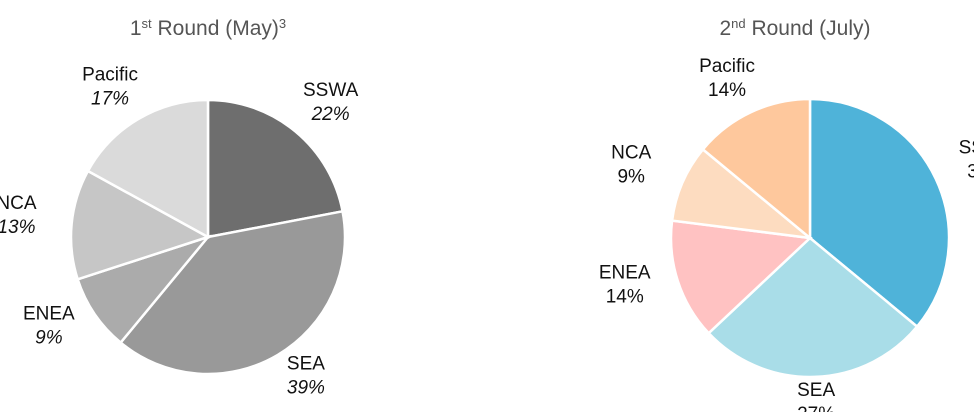 The image size is (974, 412). I want to click on title-run: 3, so click(282, 23).